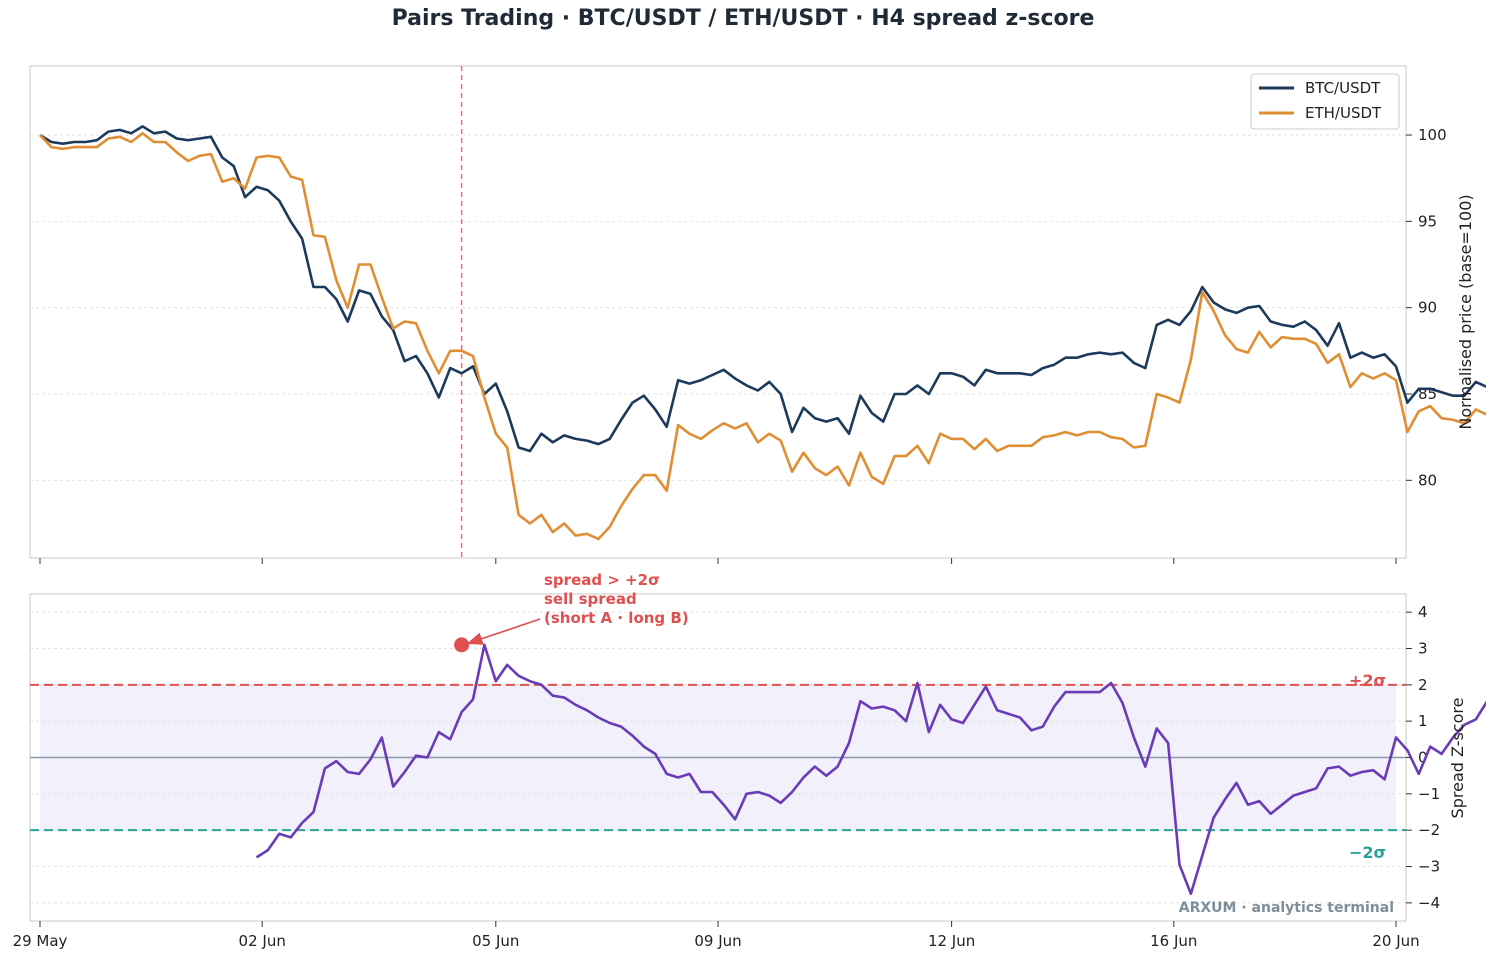  Describe the element at coordinates (1427, 308) in the screenshot. I see `price-tick-label: 90` at that location.